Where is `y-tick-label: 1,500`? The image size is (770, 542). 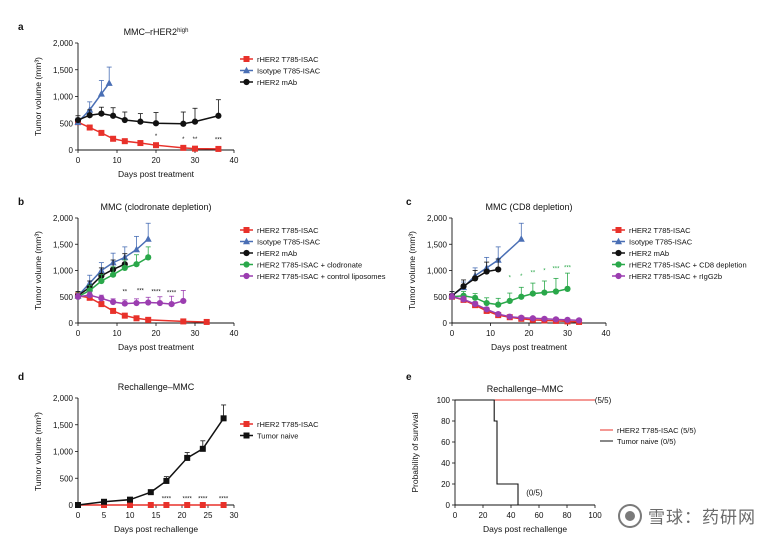
y-tick-label: 1,500 is located at coordinates (63, 425).